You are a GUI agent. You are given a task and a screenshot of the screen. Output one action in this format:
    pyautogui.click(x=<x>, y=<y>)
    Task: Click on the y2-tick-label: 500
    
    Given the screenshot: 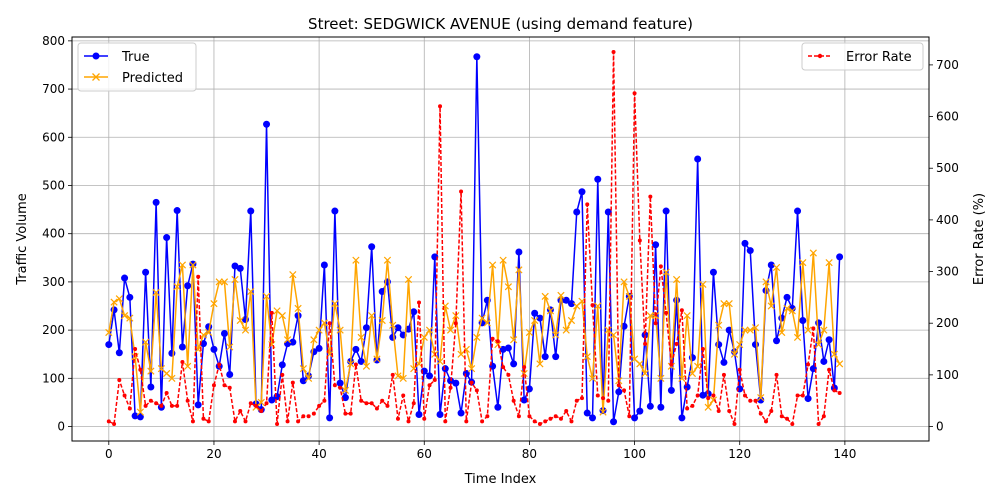 What is the action you would take?
    pyautogui.click(x=947, y=168)
    